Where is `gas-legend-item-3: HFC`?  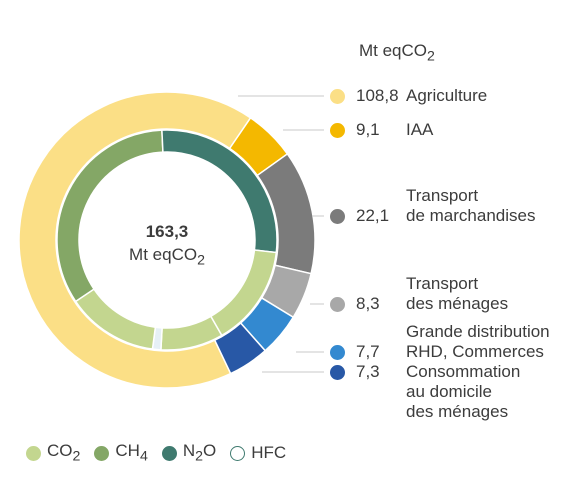 gas-legend-item-3: HFC is located at coordinates (258, 453).